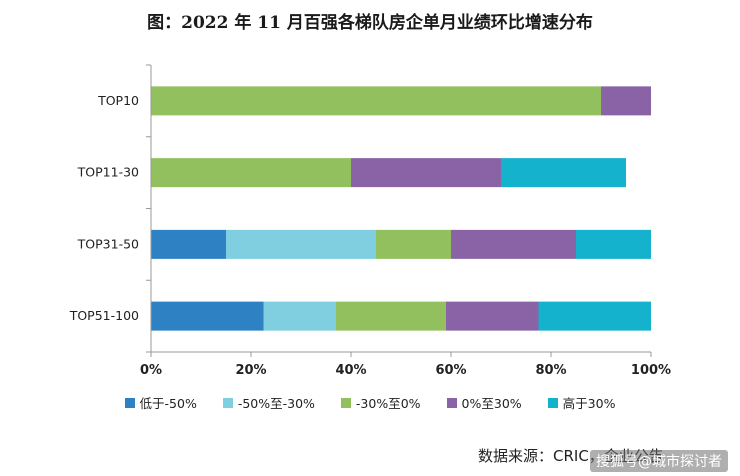 The image size is (740, 476). I want to click on x-tick-label-5: 80%, so click(550, 370).